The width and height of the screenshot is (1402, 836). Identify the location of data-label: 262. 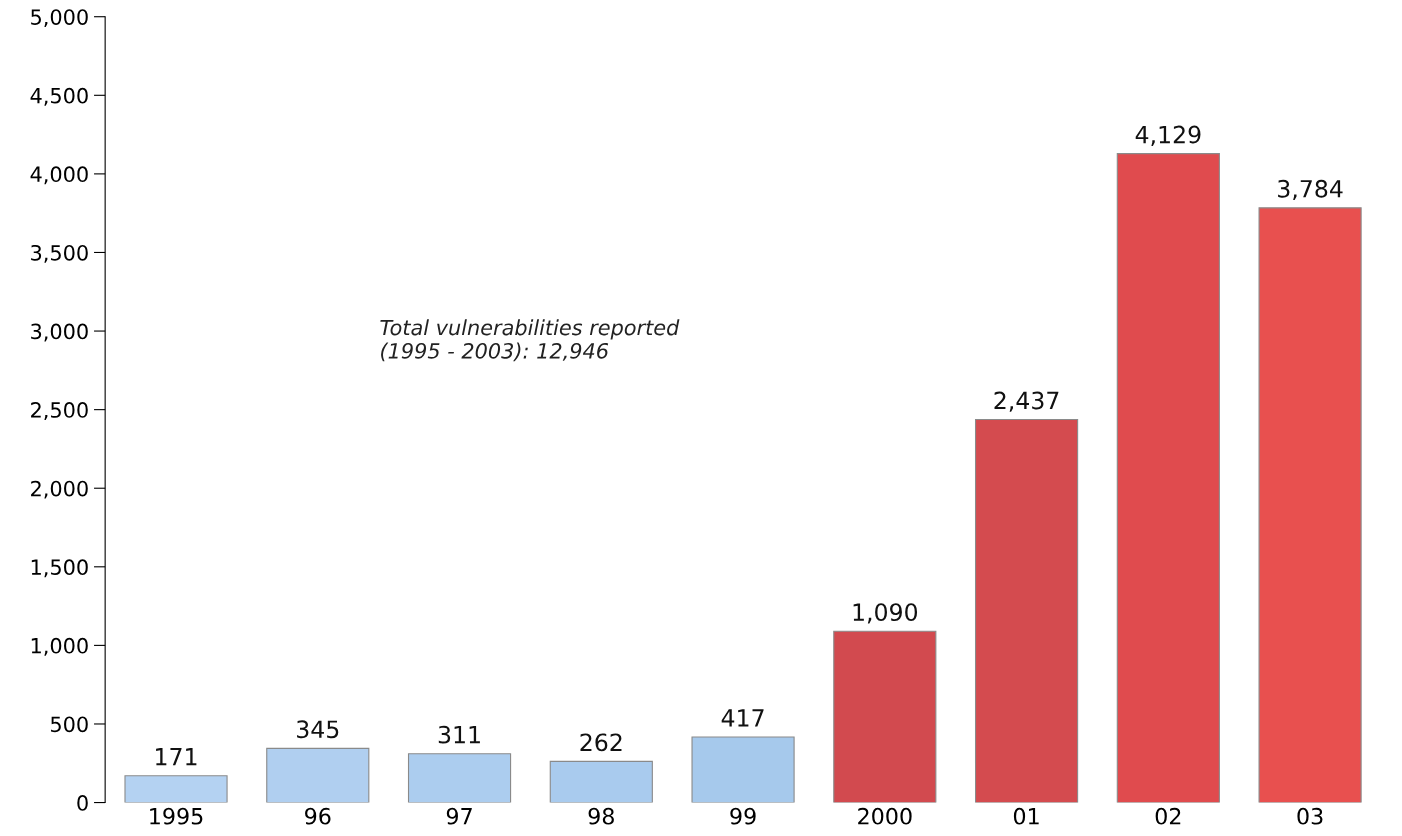
(601, 742).